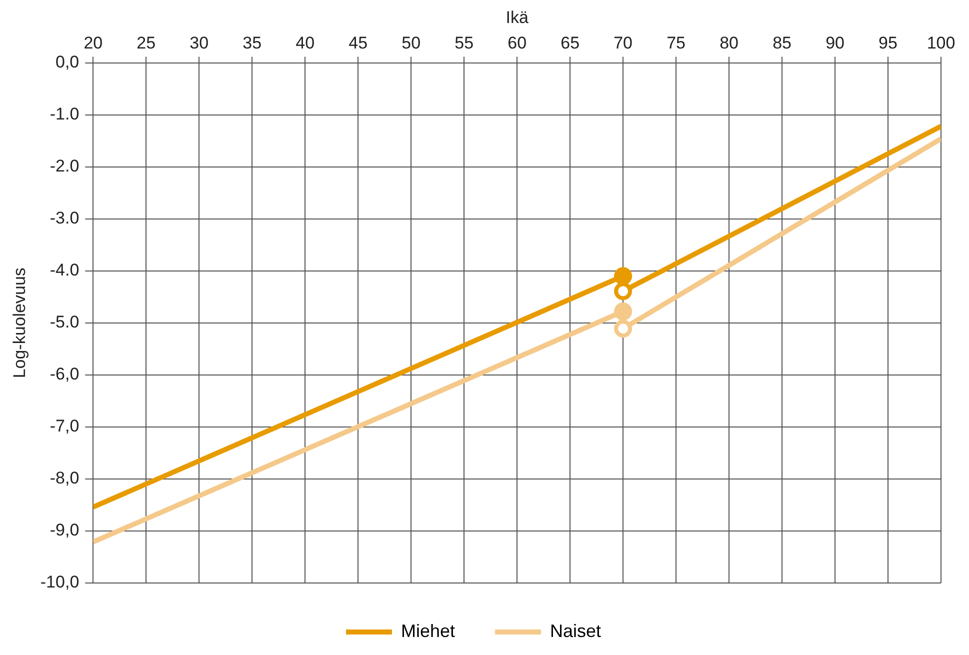  Describe the element at coordinates (888, 42) in the screenshot. I see `x-tick-label: 95` at that location.